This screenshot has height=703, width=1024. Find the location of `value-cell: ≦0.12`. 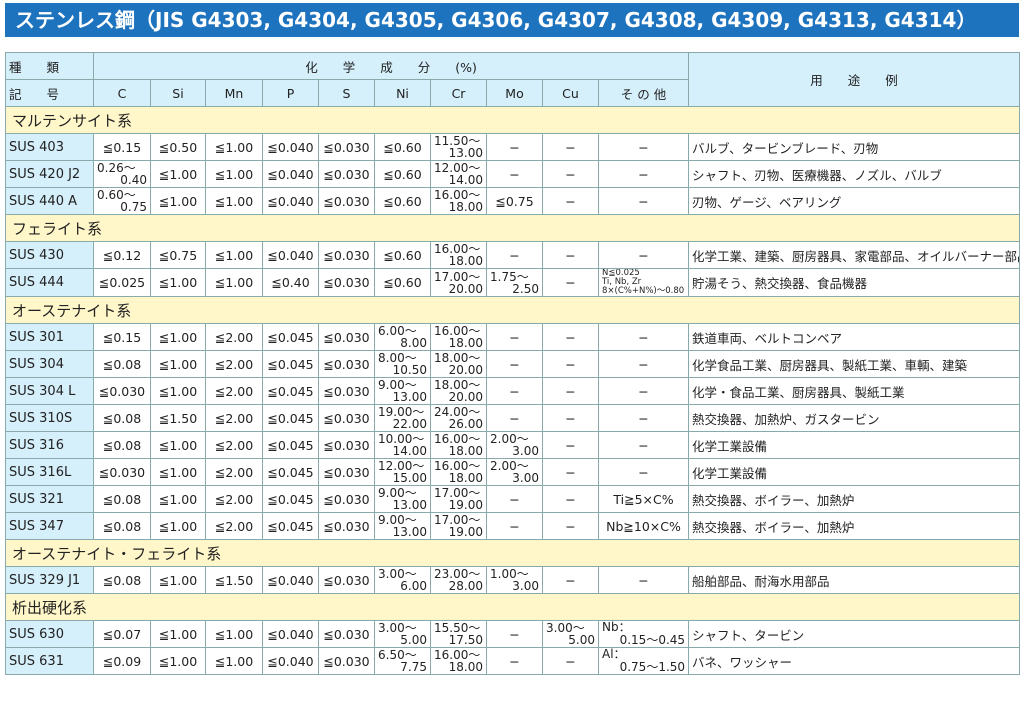

value-cell: ≦0.12 is located at coordinates (122, 255).